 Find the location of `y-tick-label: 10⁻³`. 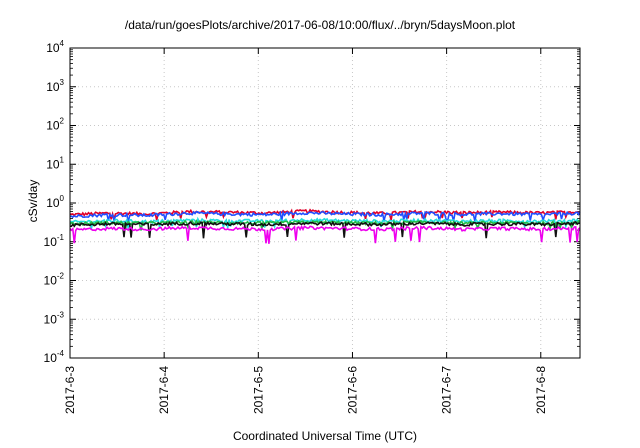

y-tick-label: 10⁻³ is located at coordinates (54, 318).